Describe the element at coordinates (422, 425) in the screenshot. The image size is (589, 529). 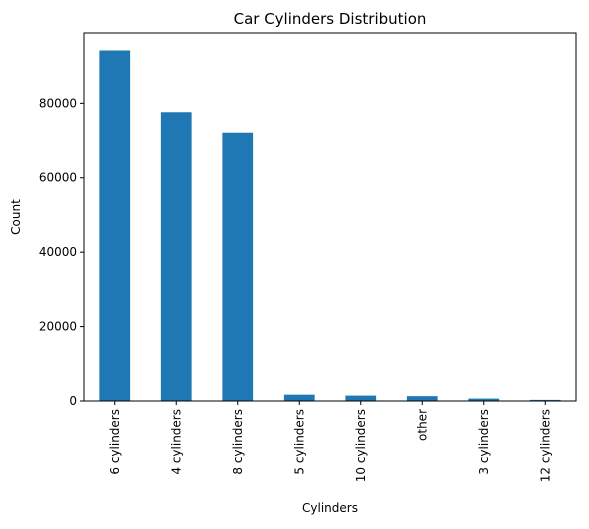
I see `x-tick-label: other` at that location.